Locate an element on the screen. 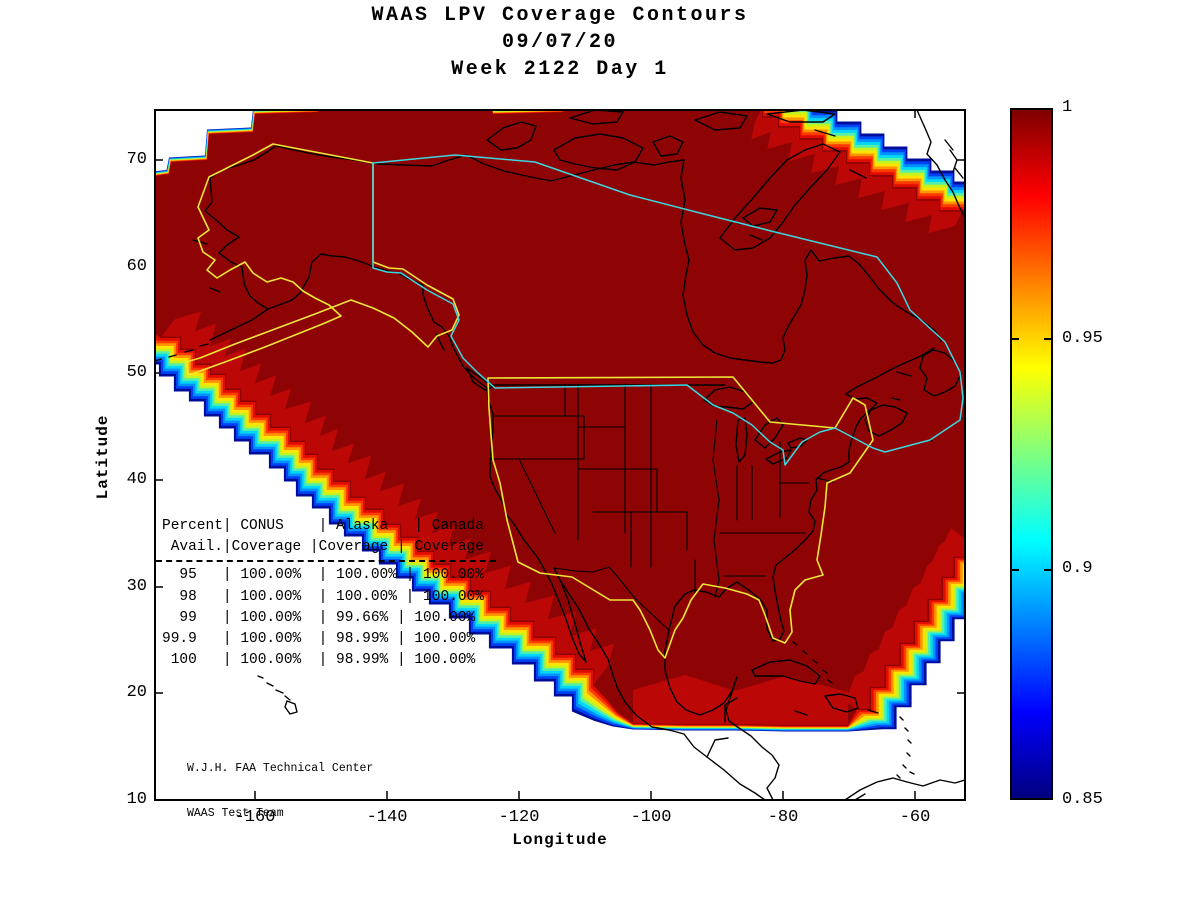 Image resolution: width=1200 pixels, height=900 pixels. table-row-98: 98 | 100.00% | 100.00% | 100.00% is located at coordinates (323, 596).